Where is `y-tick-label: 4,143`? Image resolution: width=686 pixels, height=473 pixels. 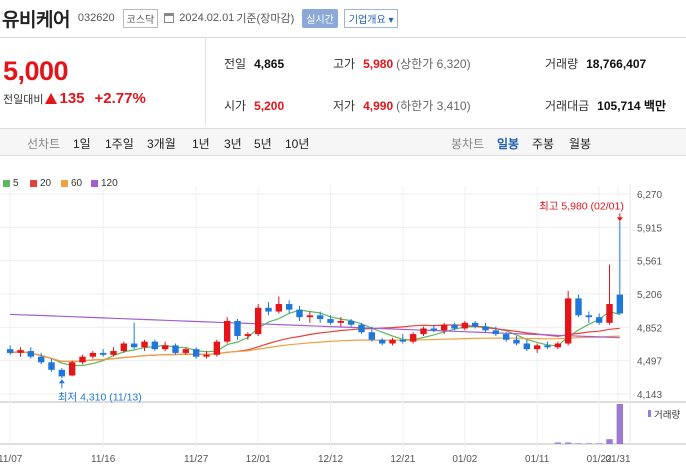
y-tick-label: 4,143 is located at coordinates (649, 395).